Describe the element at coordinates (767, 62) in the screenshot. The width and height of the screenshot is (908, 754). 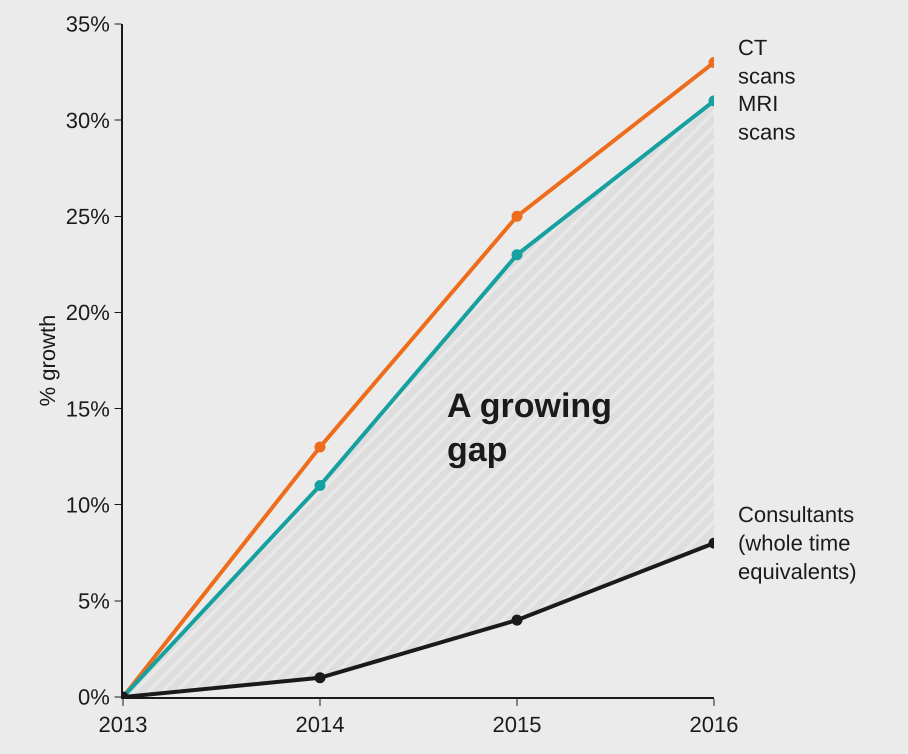
I see `series-label: CT scans` at that location.